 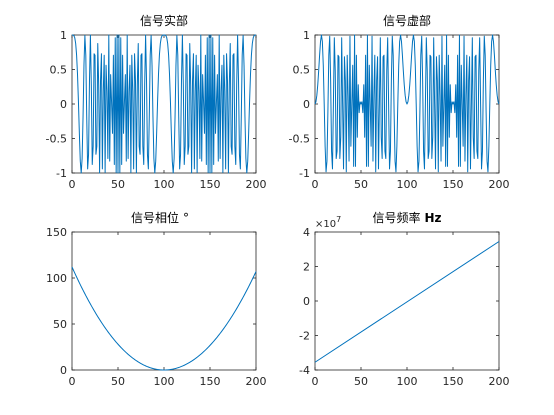 What do you see at coordinates (304, 370) in the screenshot?
I see `y-tick-label: -4` at bounding box center [304, 370].